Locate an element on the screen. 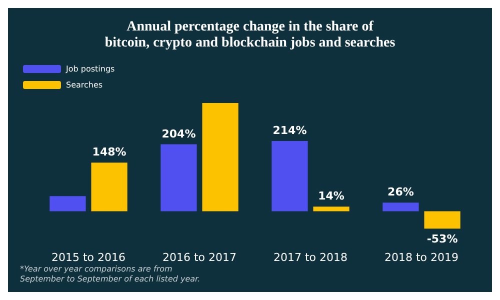  data-label: 14% is located at coordinates (331, 196).